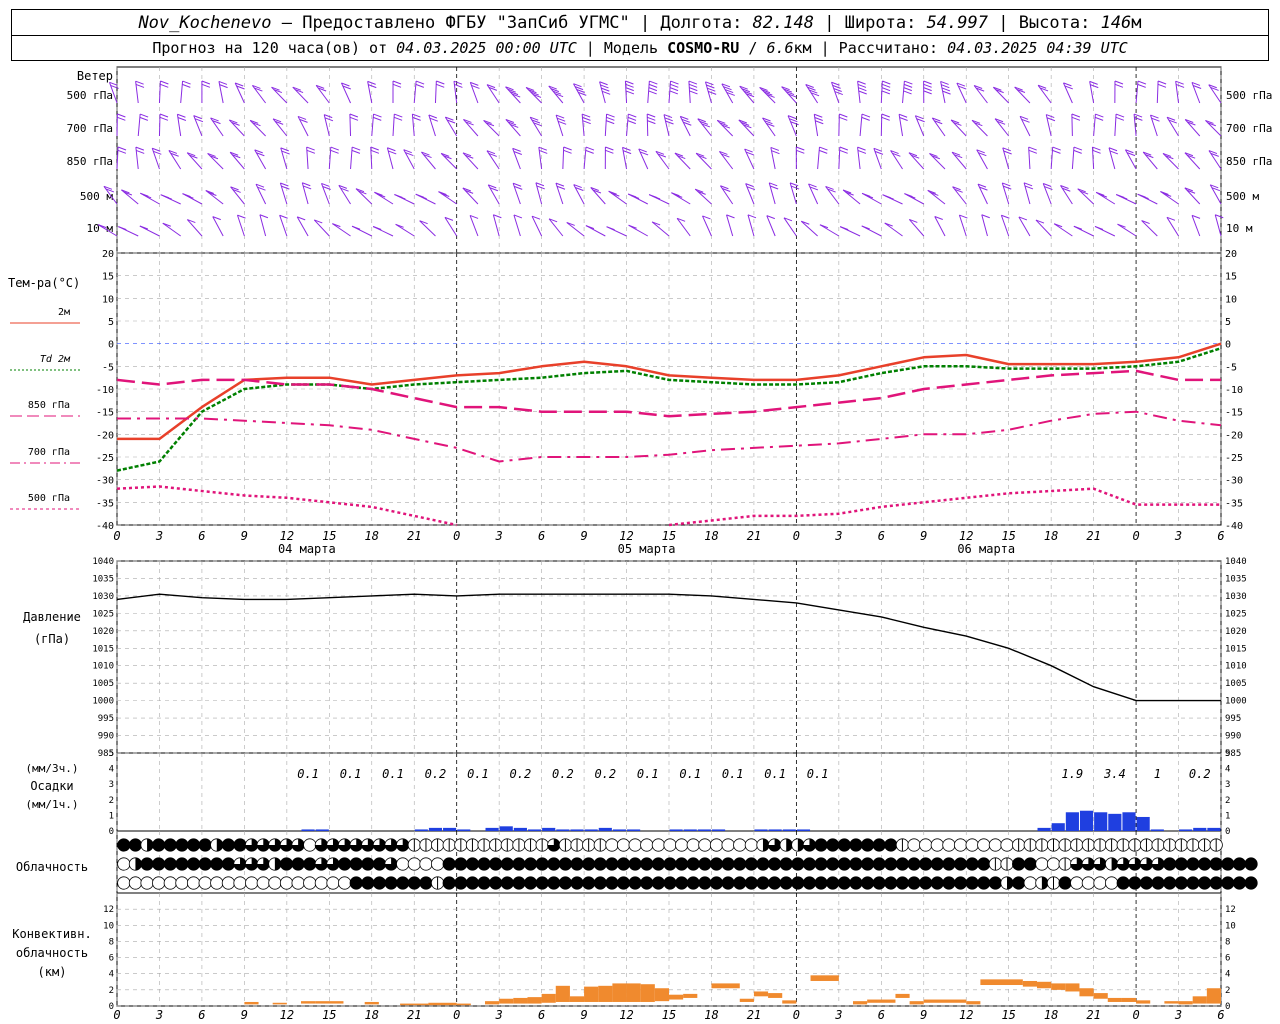 The image size is (1280, 1024). I want to click on temp-ytick-right: 10, so click(1231, 299).